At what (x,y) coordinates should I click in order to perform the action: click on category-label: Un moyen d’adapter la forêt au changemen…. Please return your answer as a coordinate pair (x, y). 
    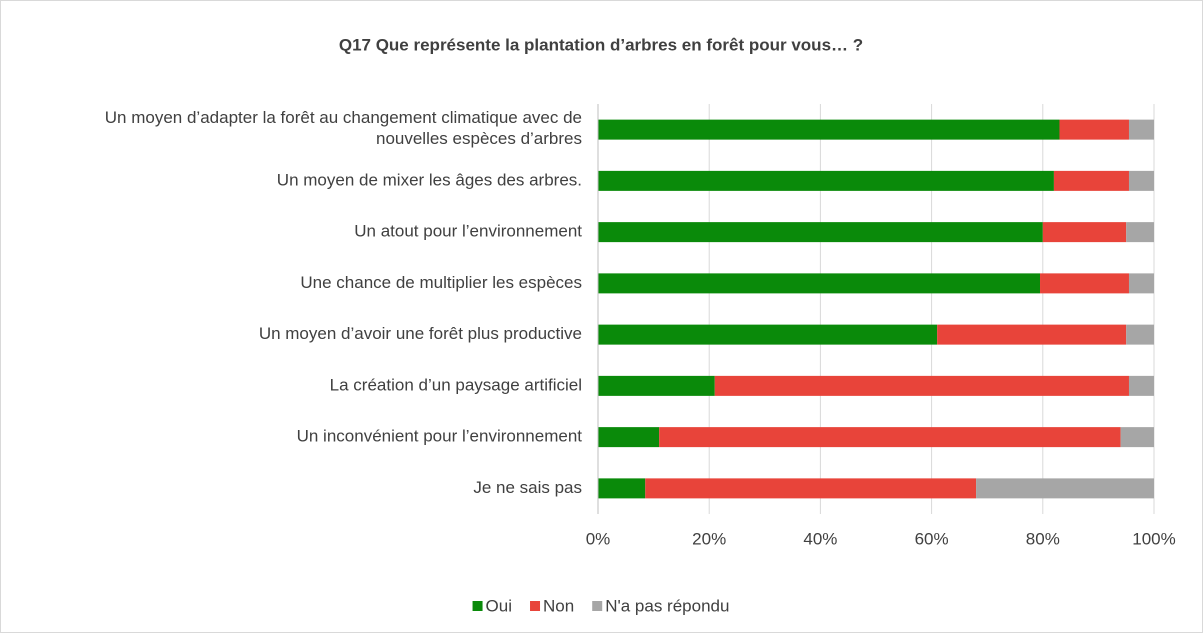
    Looking at the image, I should click on (343, 129).